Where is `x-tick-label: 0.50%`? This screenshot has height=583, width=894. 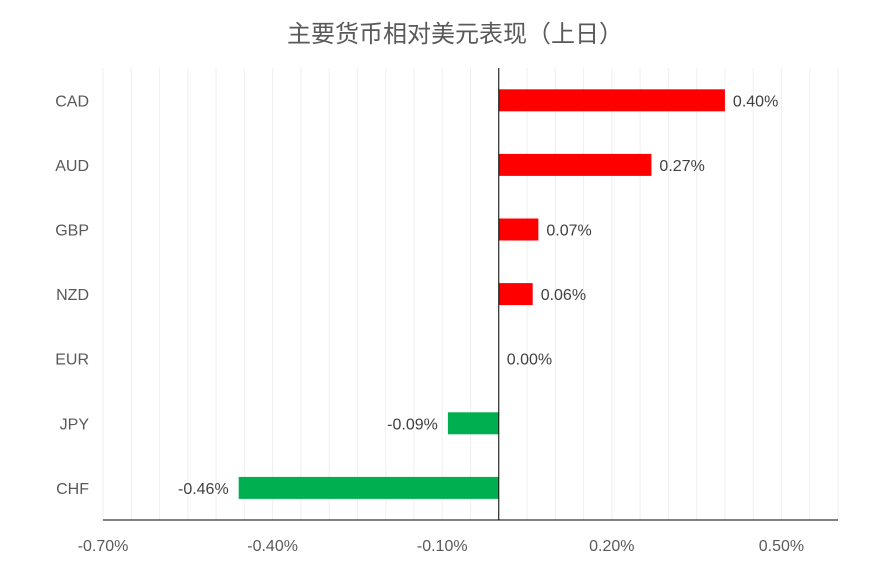
x-tick-label: 0.50% is located at coordinates (781, 546).